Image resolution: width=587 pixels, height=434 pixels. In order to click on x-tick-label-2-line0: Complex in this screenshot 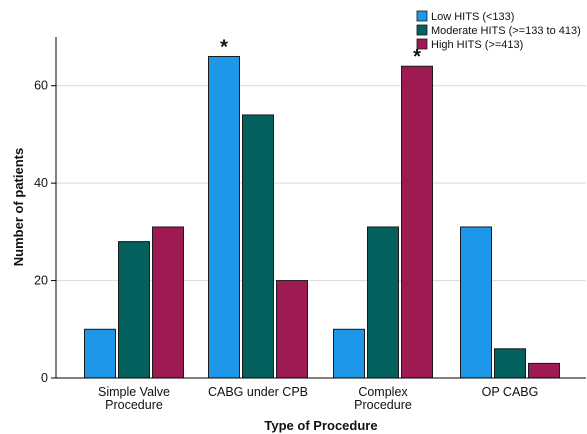, I will do `click(383, 392)`.